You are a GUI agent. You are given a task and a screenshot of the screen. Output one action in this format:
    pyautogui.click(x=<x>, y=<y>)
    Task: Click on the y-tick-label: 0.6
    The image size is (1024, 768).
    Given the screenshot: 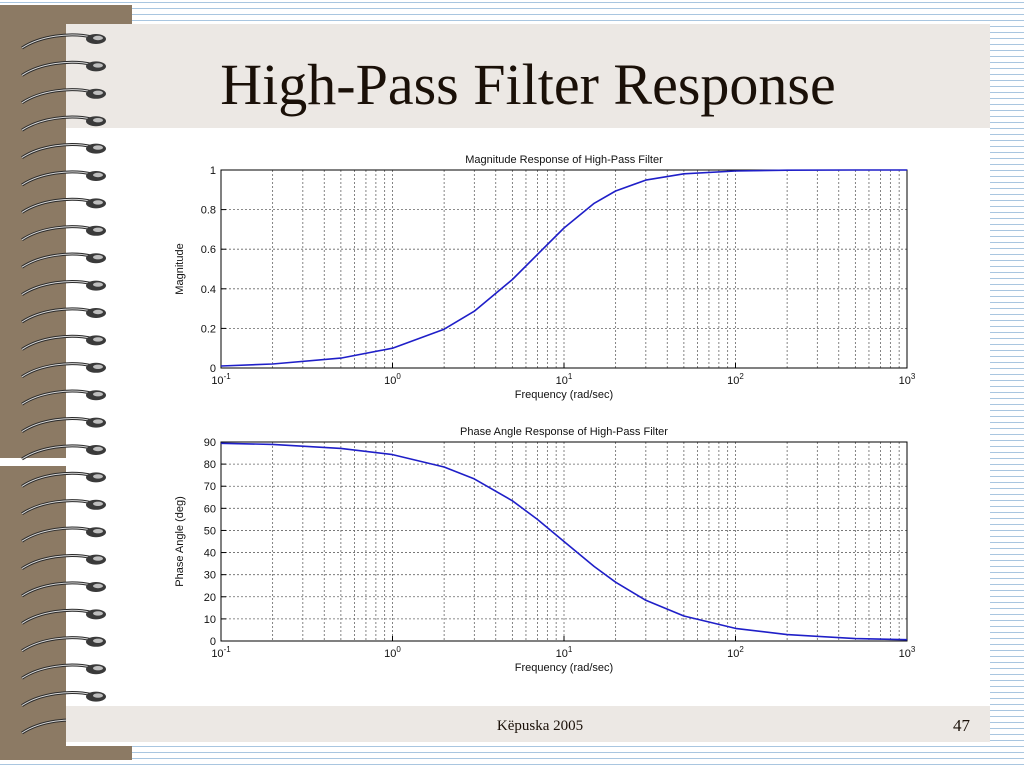 What is the action you would take?
    pyautogui.click(x=208, y=250)
    